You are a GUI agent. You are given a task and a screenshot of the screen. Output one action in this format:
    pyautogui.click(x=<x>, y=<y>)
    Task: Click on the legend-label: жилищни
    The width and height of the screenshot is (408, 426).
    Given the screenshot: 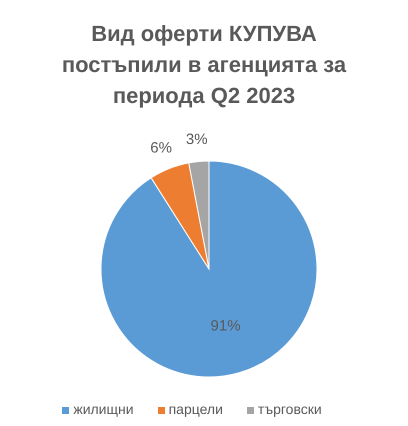 What is the action you would take?
    pyautogui.click(x=103, y=409)
    